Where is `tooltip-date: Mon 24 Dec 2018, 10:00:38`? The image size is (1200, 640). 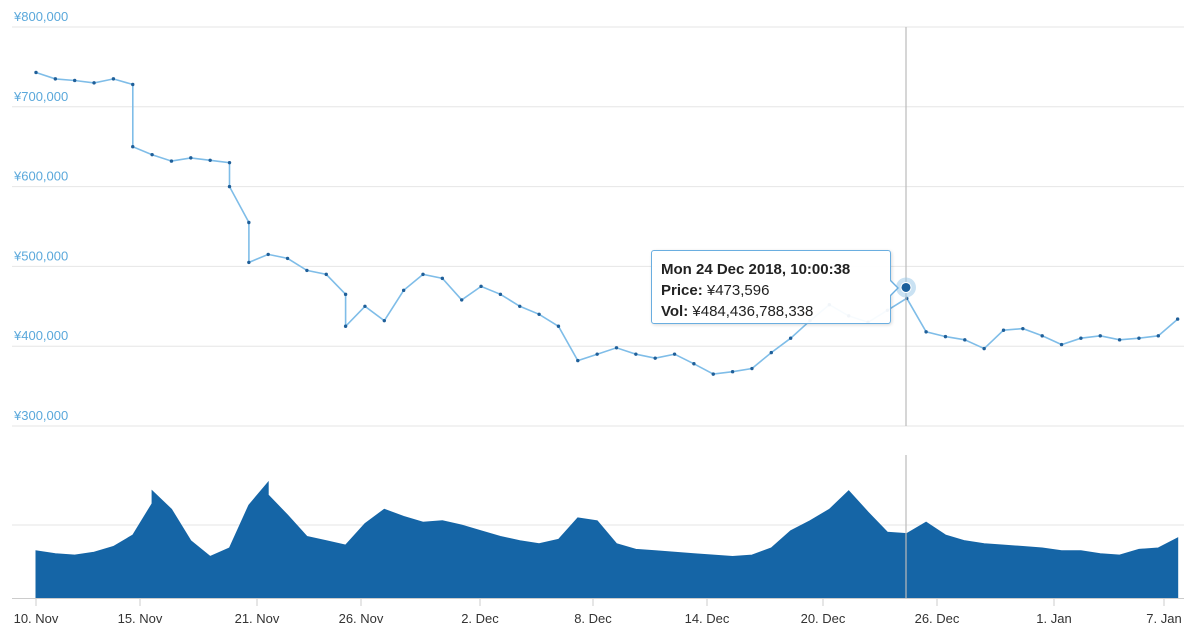
tooltip-date: Mon 24 Dec 2018, 10:00:38 is located at coordinates (756, 269).